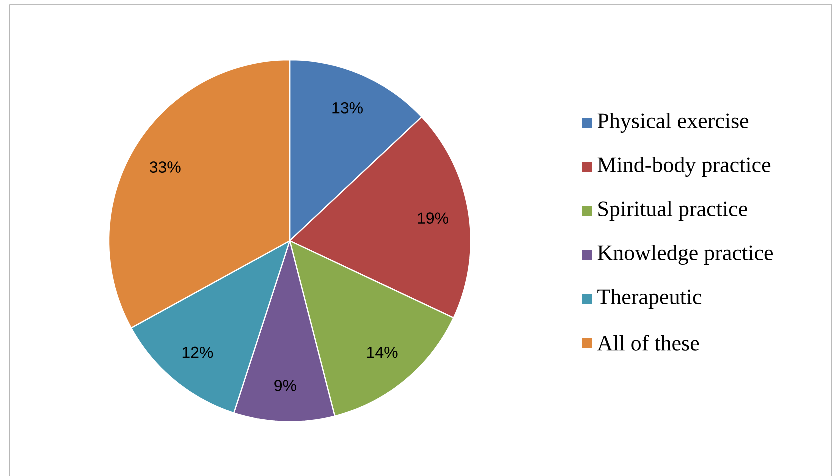 This screenshot has width=836, height=476. I want to click on data-label: 19%, so click(433, 218).